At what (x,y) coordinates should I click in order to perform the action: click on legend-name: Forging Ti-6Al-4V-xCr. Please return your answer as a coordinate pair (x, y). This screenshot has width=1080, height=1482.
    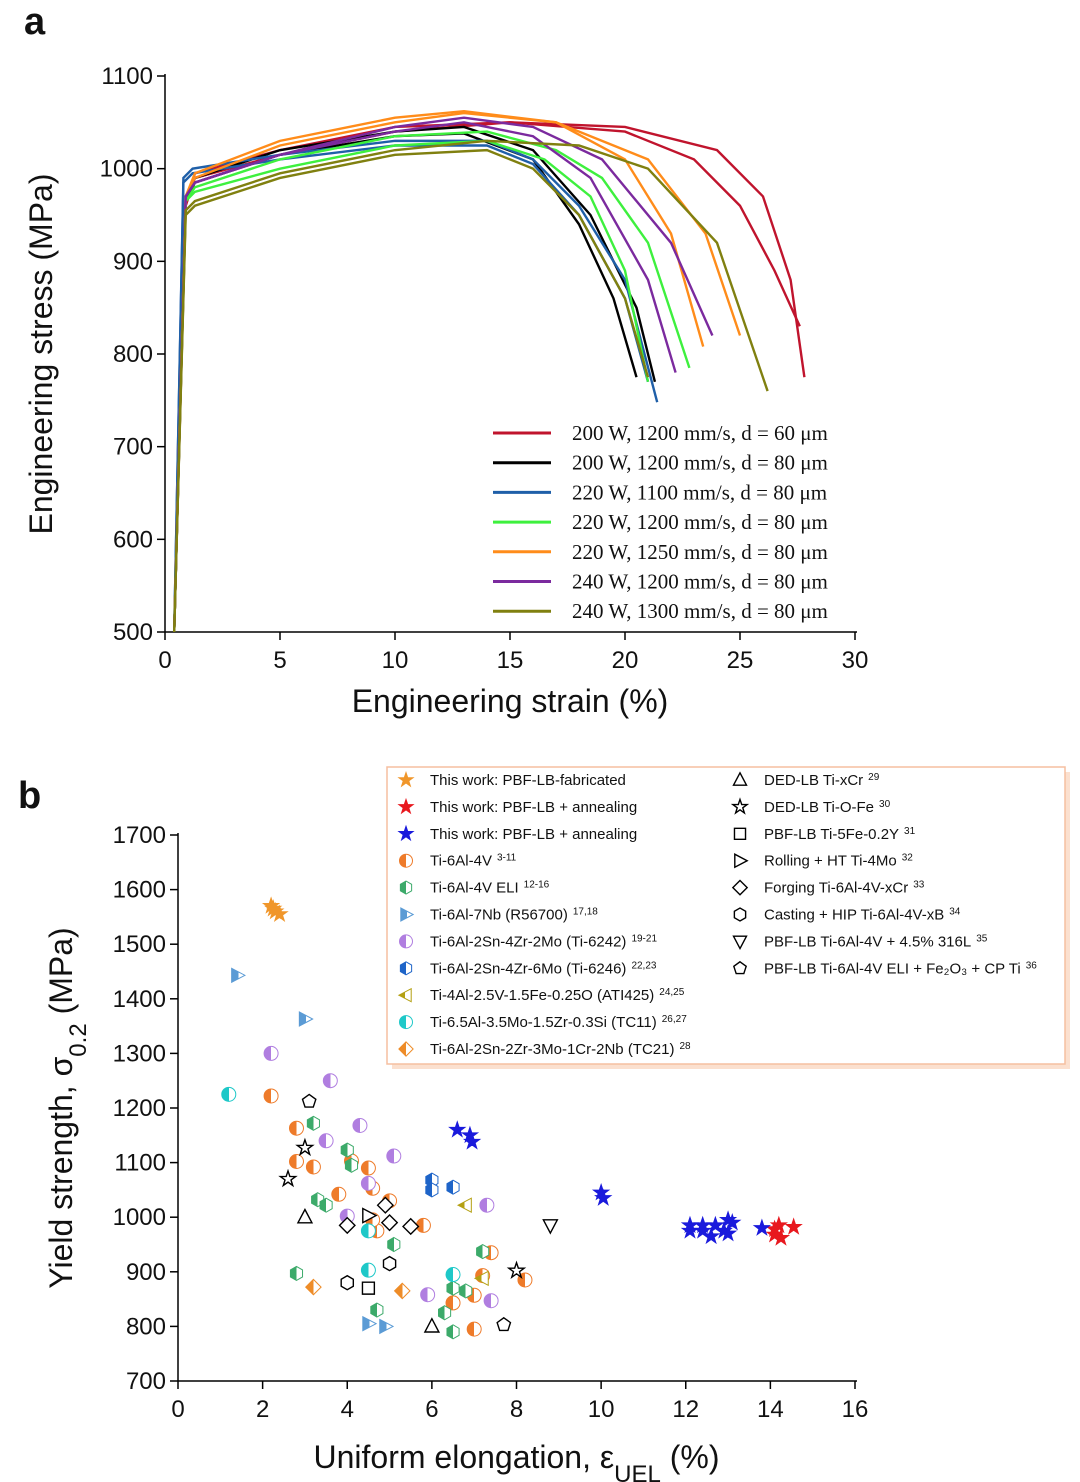
    Looking at the image, I should click on (836, 888).